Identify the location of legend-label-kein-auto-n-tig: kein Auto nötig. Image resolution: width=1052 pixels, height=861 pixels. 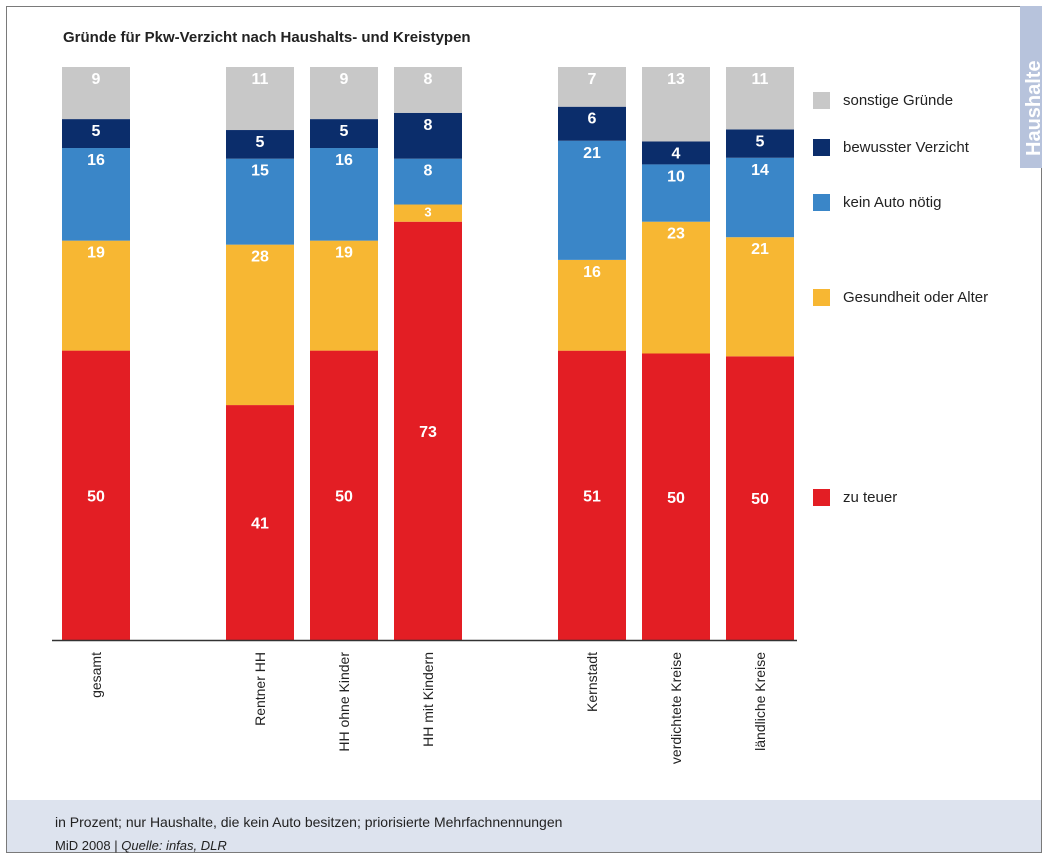
(892, 202).